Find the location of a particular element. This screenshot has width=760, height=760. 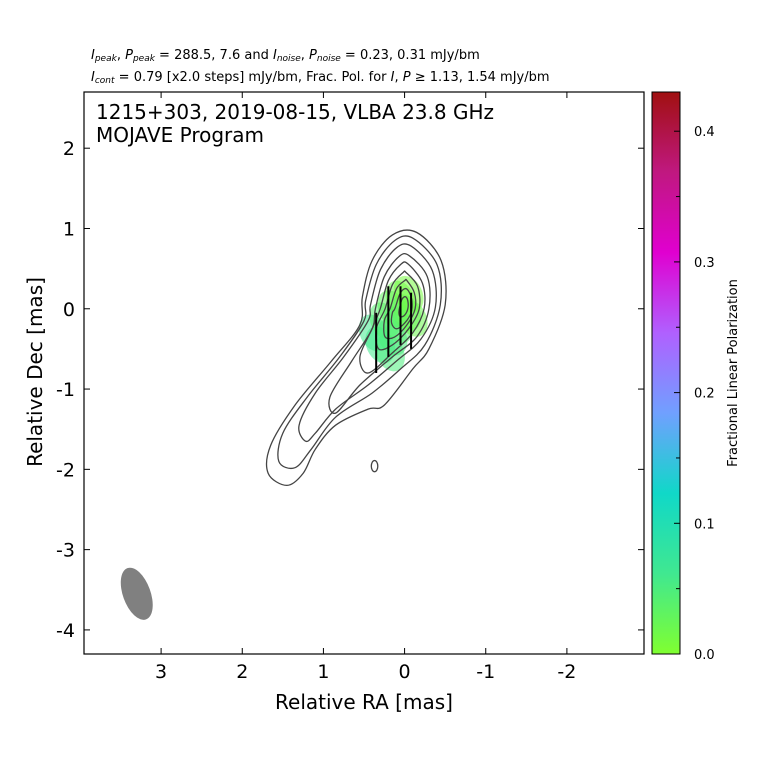

x-tick-label: 1 is located at coordinates (323, 672).